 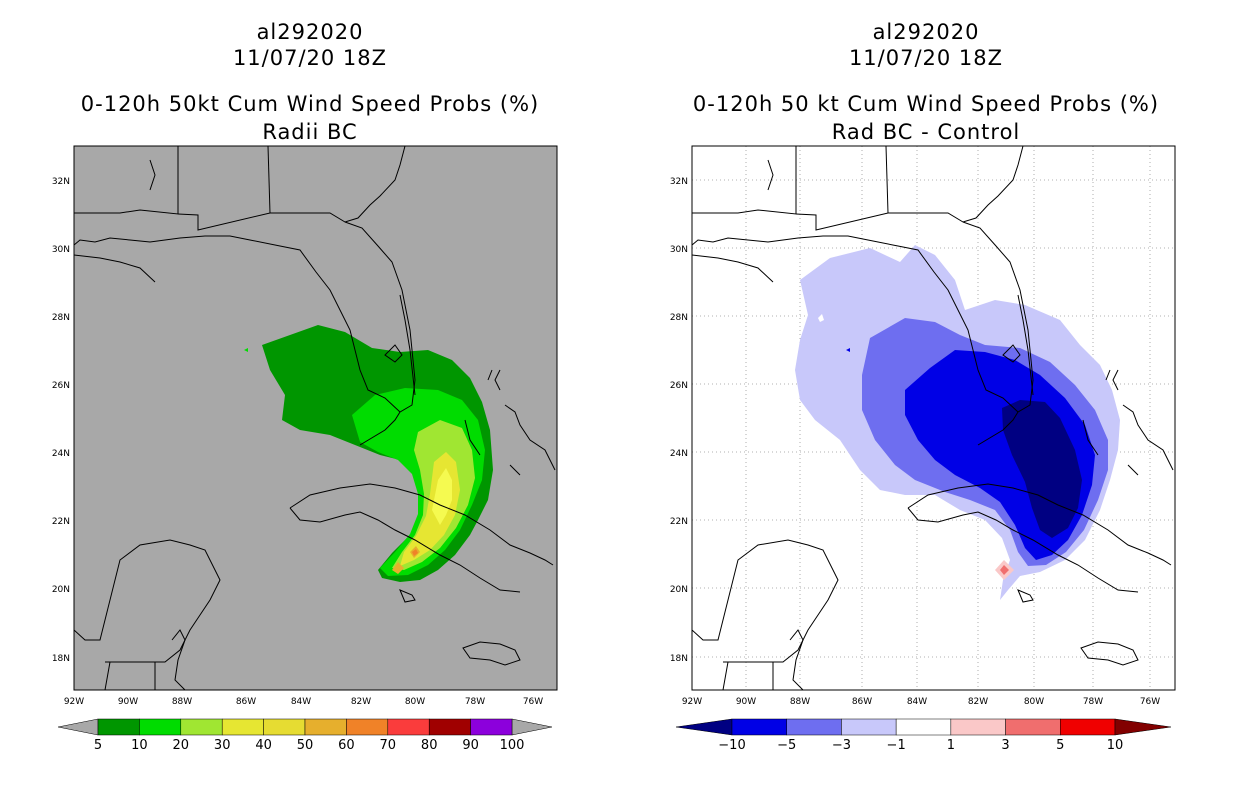 I want to click on right-product-title: 0-120h 50 kt Cum Wind Speed Probs (%), so click(x=926, y=104).